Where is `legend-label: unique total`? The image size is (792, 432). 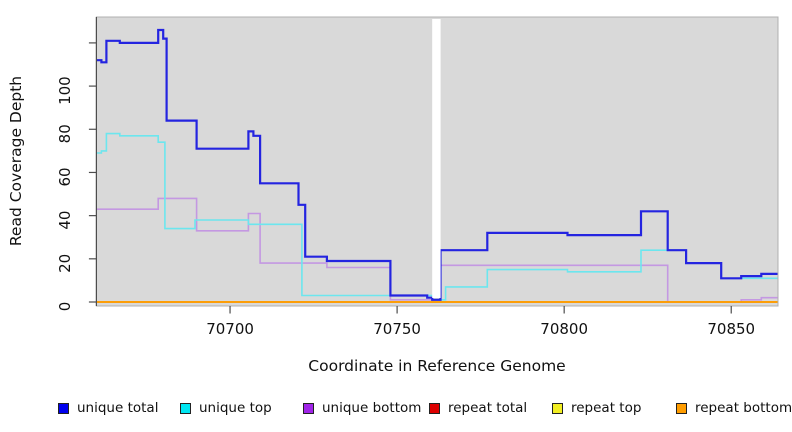 legend-label: unique total is located at coordinates (118, 408).